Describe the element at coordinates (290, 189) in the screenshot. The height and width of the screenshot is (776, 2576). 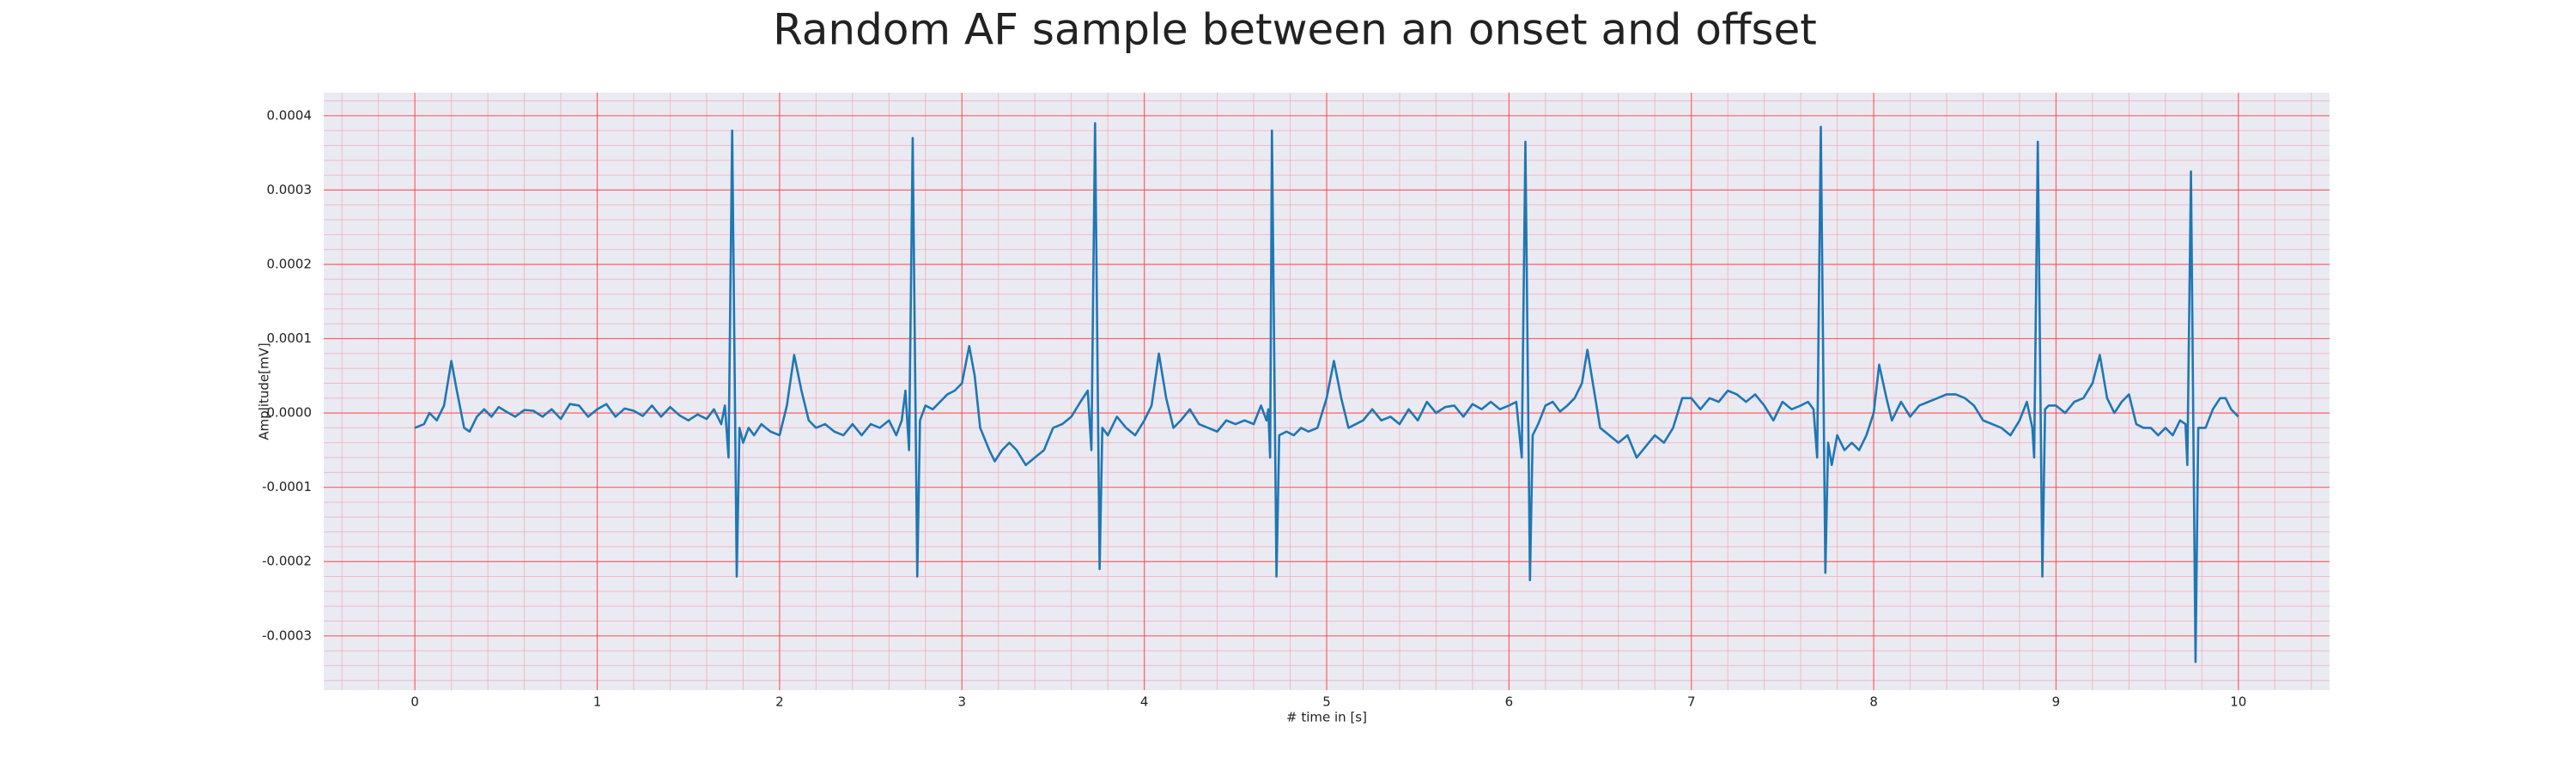
I see `y-tick-label: 0.0003` at that location.